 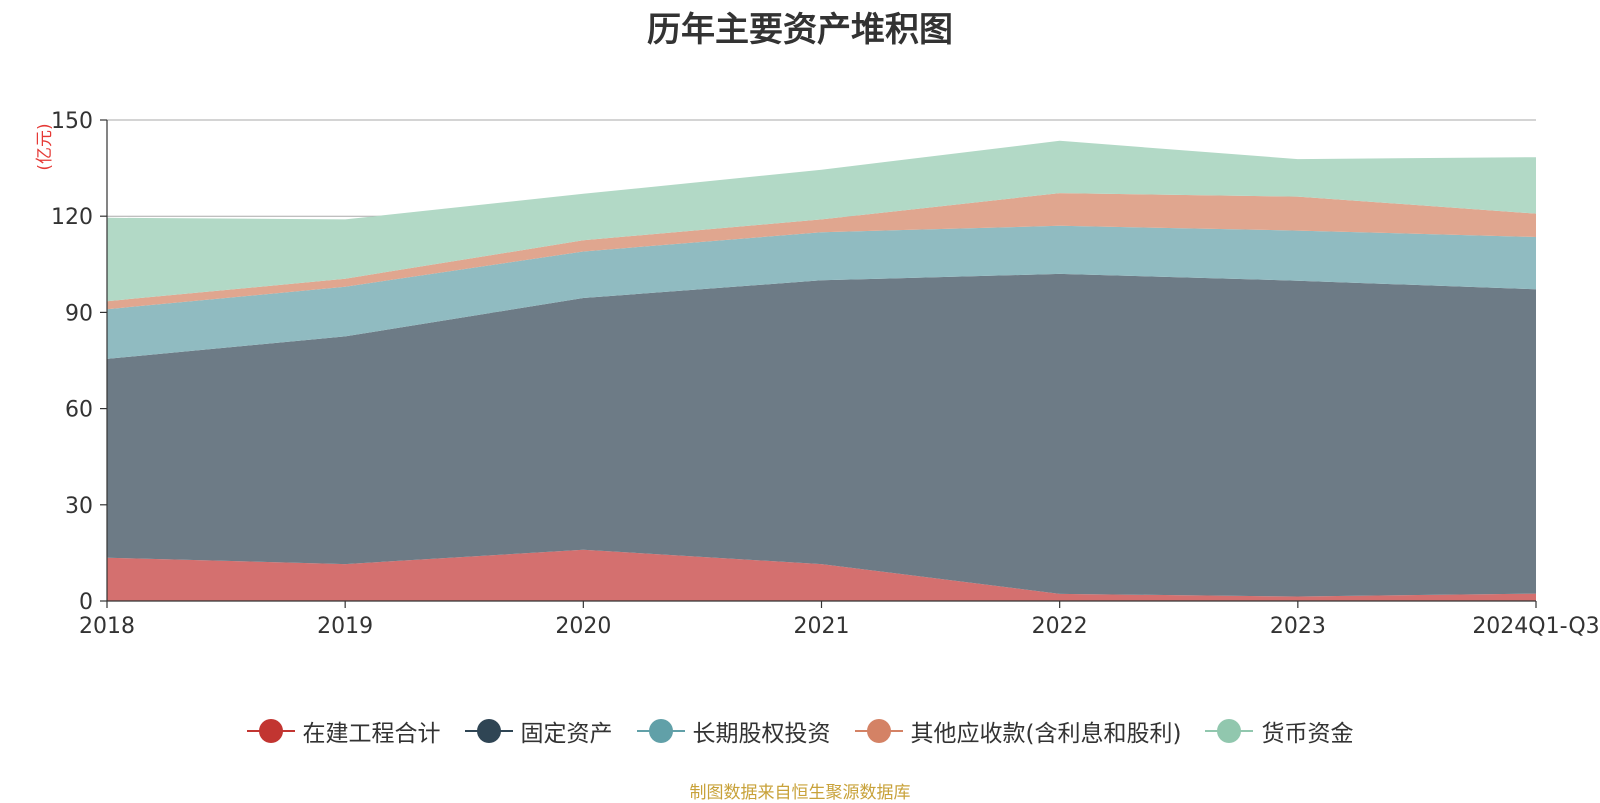 I want to click on legend-item-2: 固定资产, so click(x=538, y=731).